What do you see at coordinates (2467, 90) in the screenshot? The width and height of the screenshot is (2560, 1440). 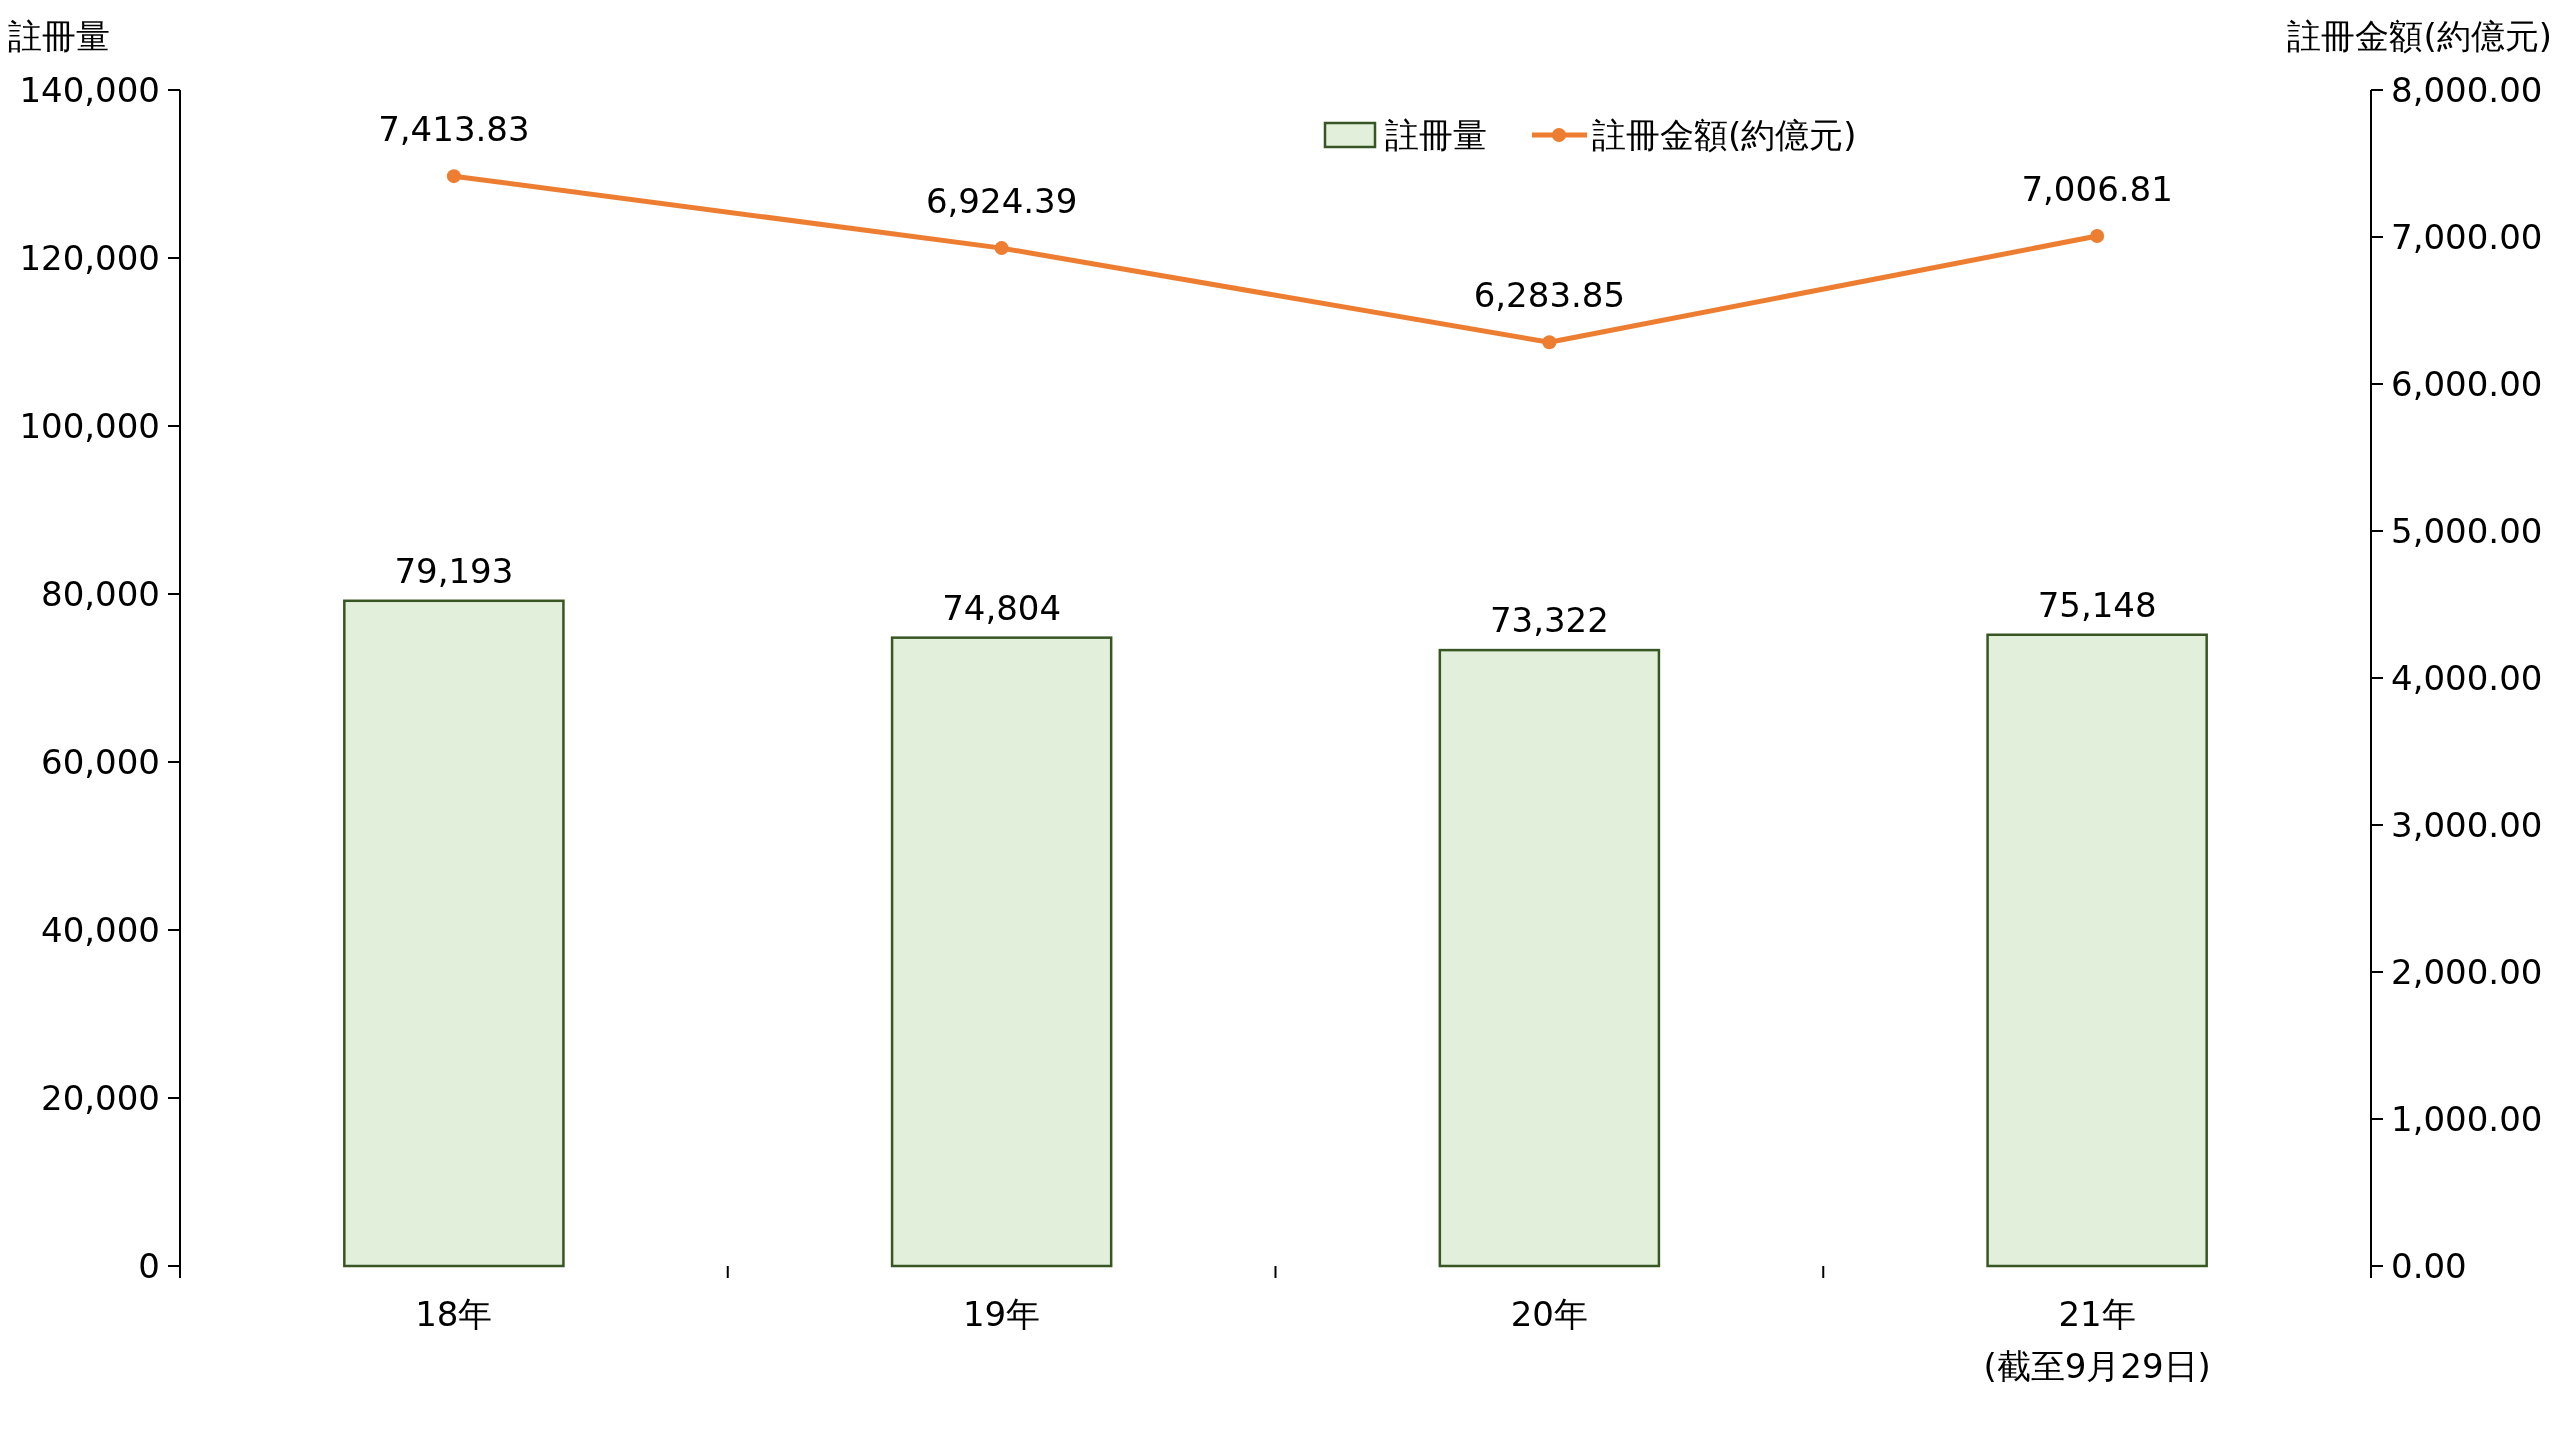 I see `y2-tick-label: 8,000.00` at bounding box center [2467, 90].